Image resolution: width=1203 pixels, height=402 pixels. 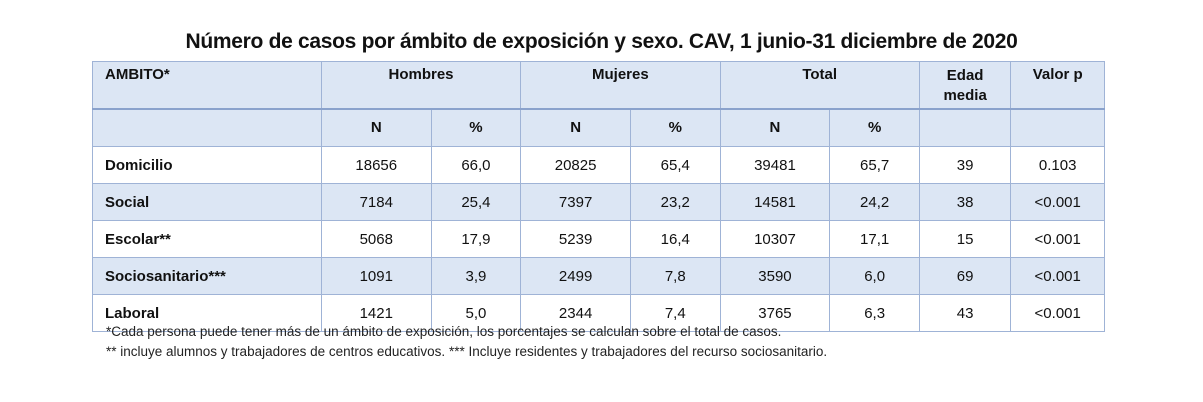 What do you see at coordinates (874, 165) in the screenshot?
I see `cell-total-pct: 65,7` at bounding box center [874, 165].